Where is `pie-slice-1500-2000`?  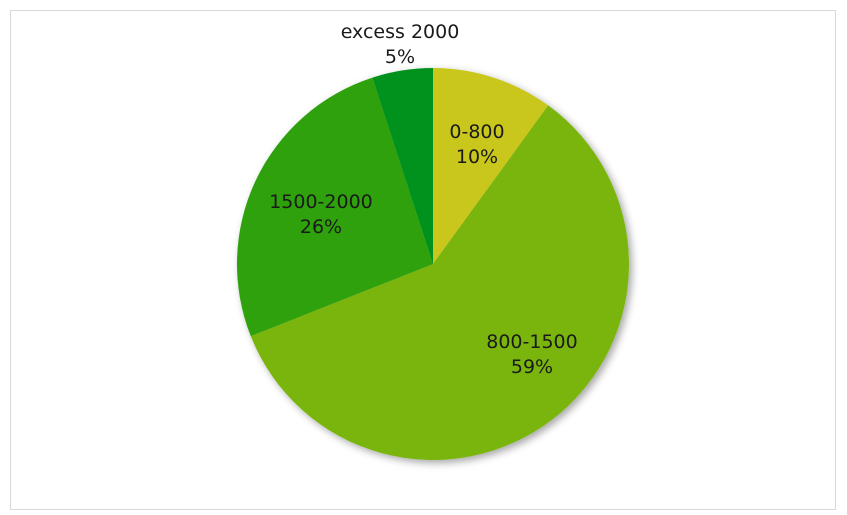 pie-slice-1500-2000 is located at coordinates (334, 207).